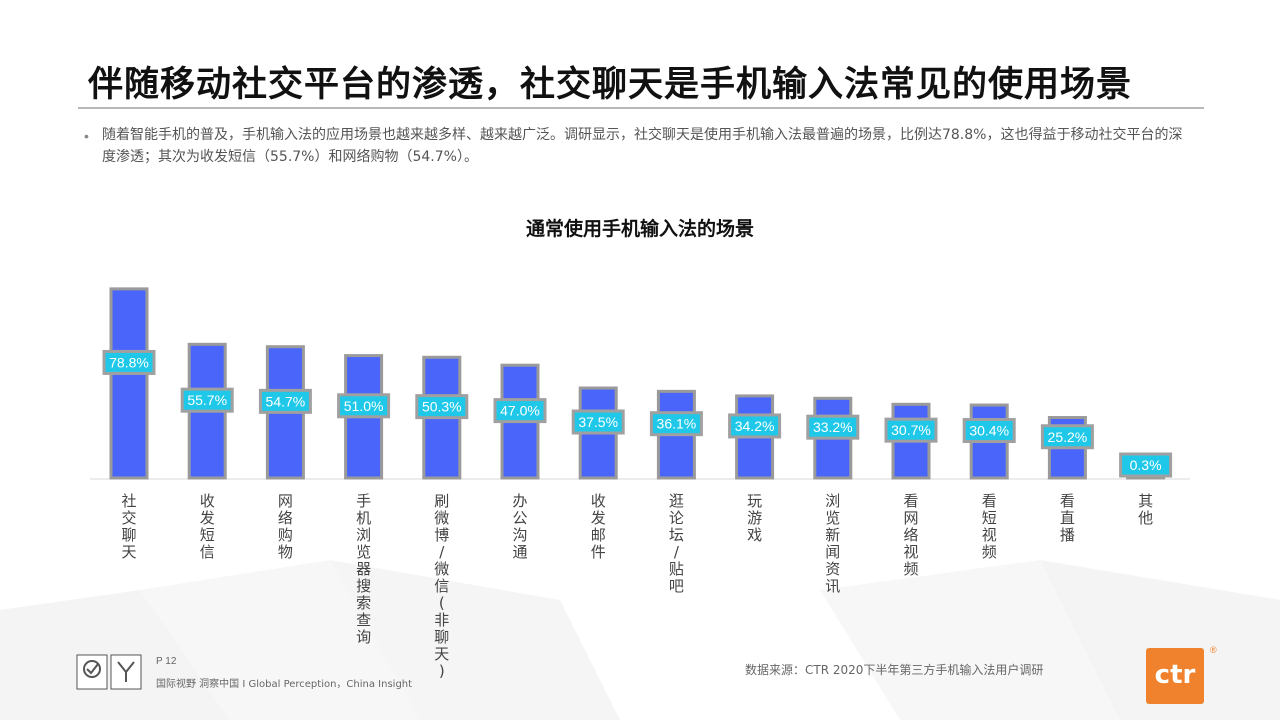  What do you see at coordinates (363, 603) in the screenshot?
I see `svg-text: 索` at bounding box center [363, 603].